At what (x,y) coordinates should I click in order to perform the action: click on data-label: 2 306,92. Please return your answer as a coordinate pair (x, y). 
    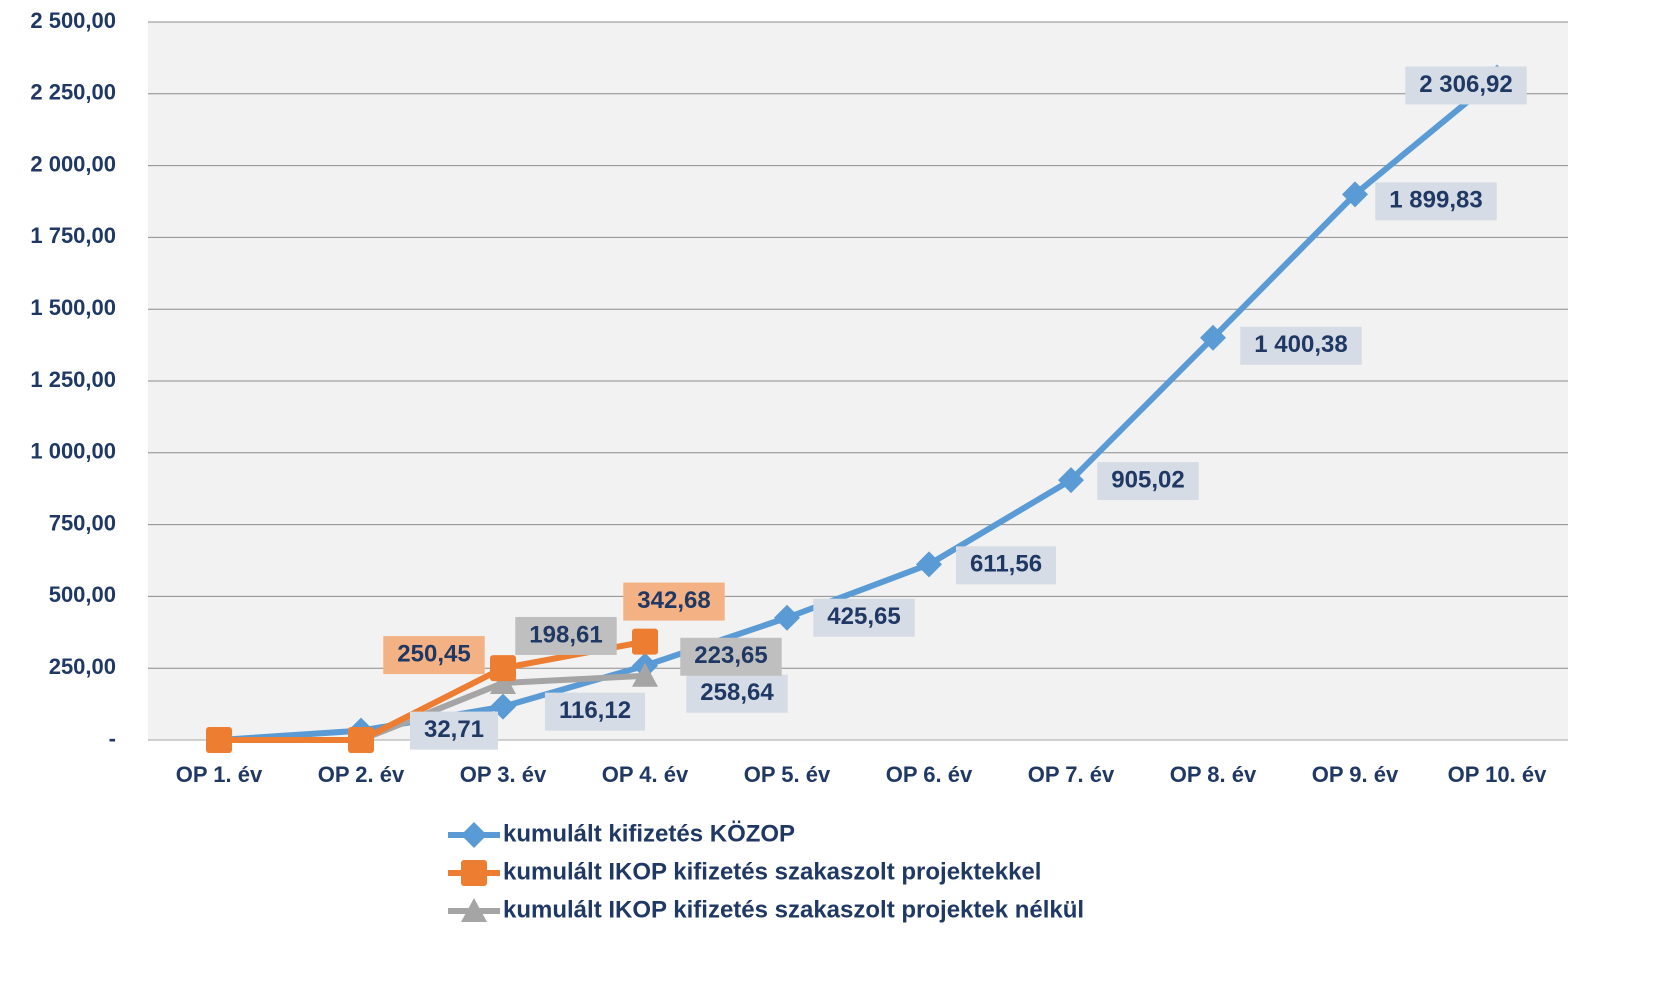
    Looking at the image, I should click on (1465, 84).